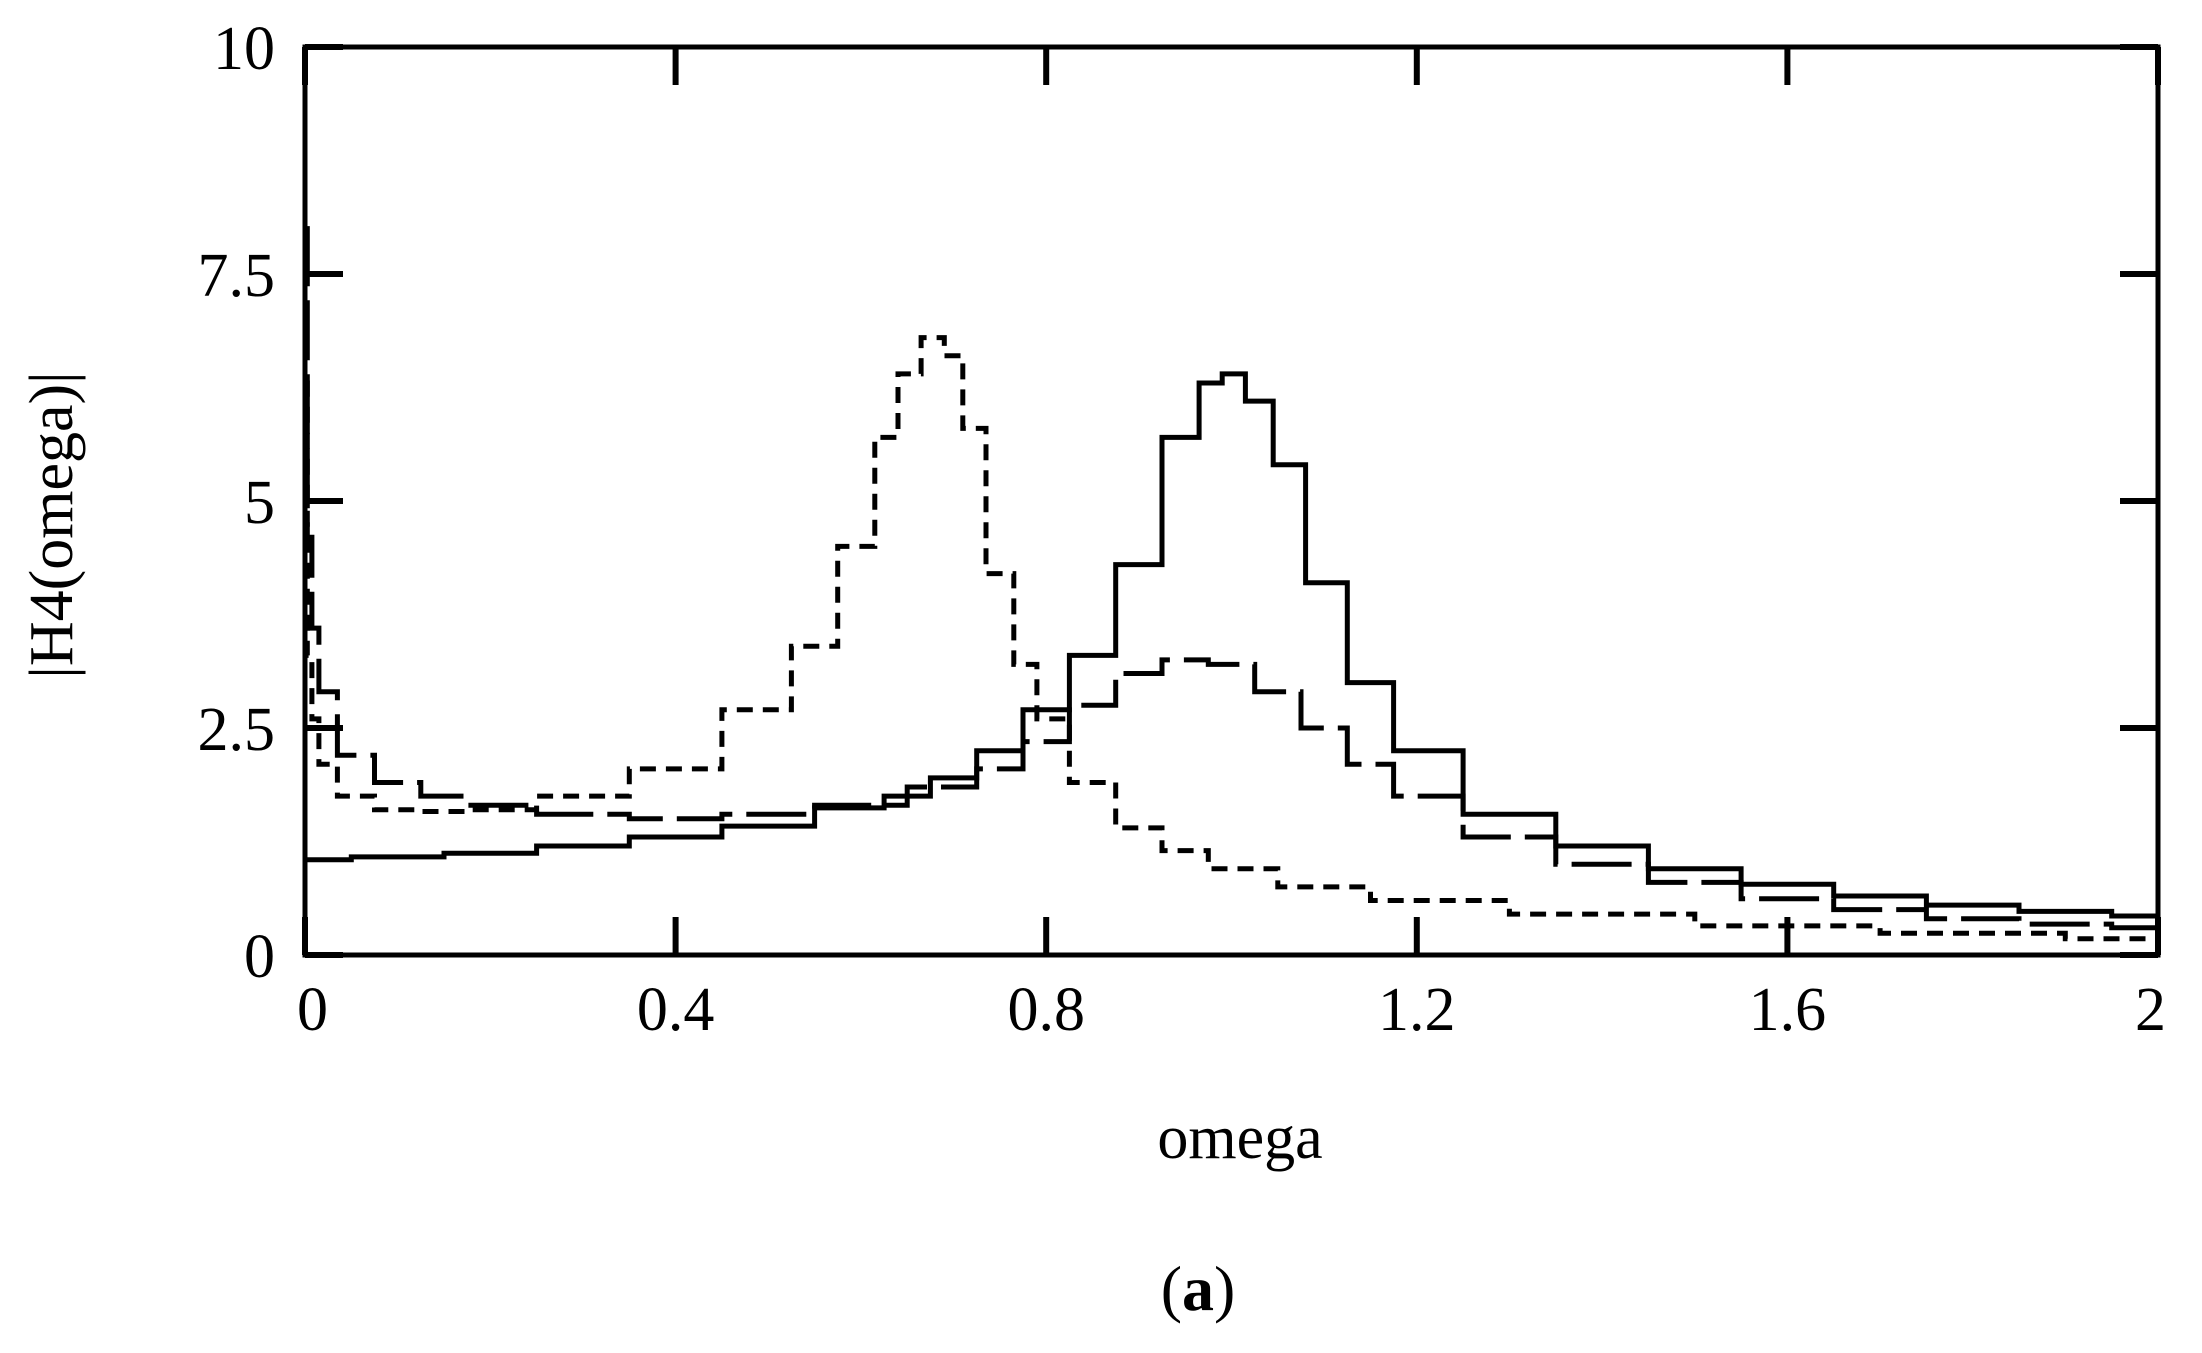 Image resolution: width=2202 pixels, height=1353 pixels. What do you see at coordinates (1417, 1010) in the screenshot?
I see `x-tick-label: 1.2` at bounding box center [1417, 1010].